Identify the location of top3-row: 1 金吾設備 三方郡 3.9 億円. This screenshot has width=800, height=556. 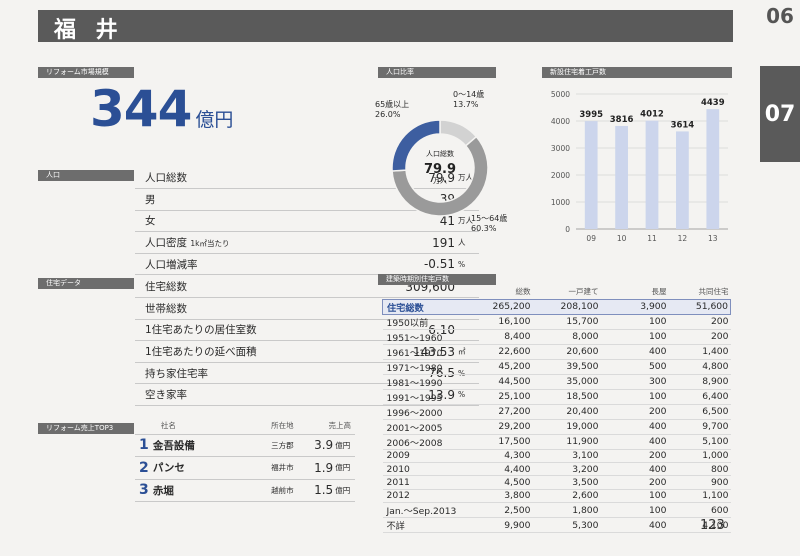
(245, 445).